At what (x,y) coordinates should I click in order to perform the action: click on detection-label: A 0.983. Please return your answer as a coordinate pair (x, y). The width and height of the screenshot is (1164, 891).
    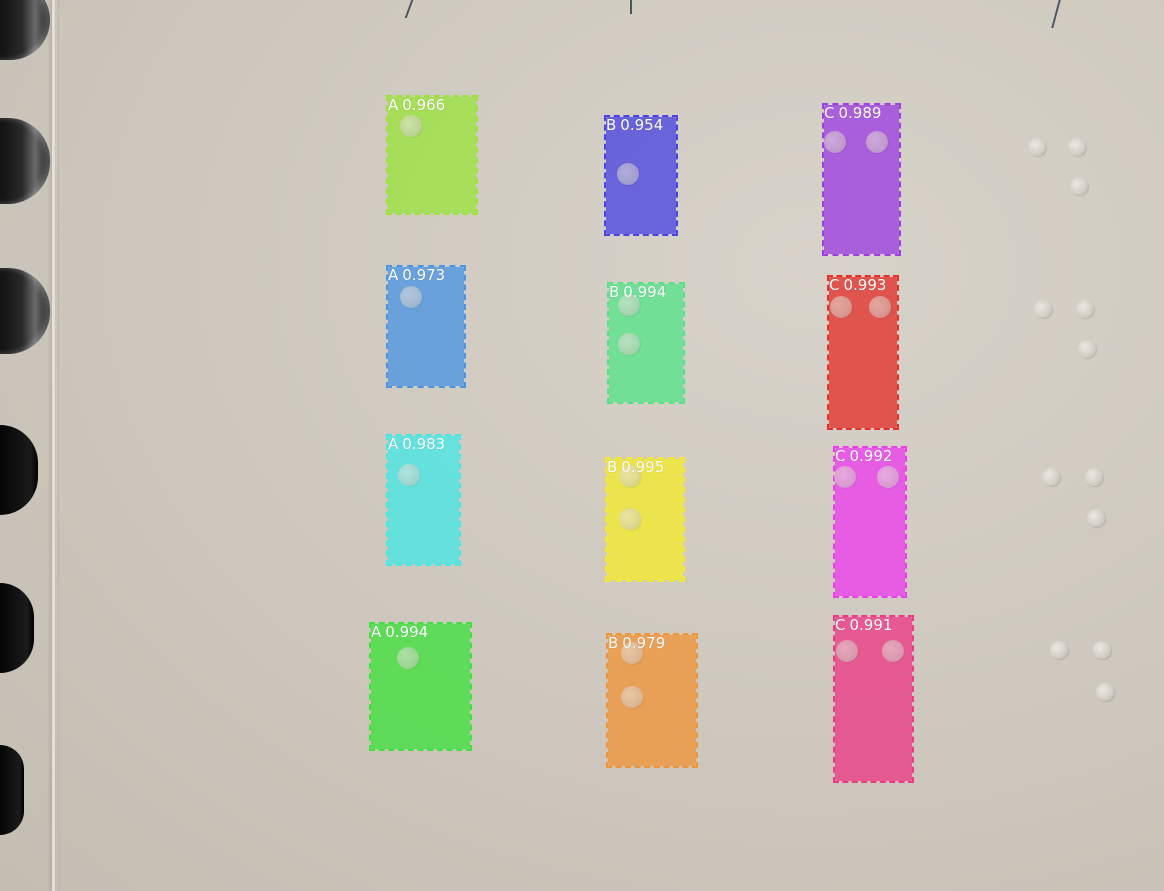
    Looking at the image, I should click on (417, 444).